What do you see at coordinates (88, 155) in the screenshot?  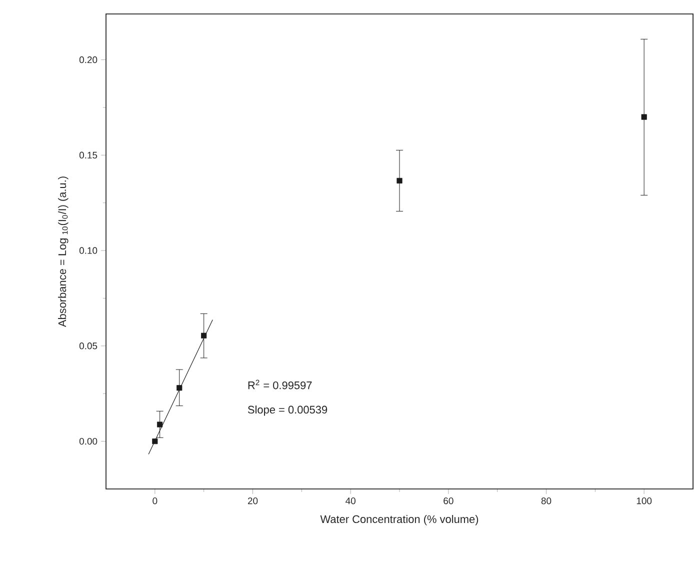 I see `y-tick-label: 0.15` at bounding box center [88, 155].